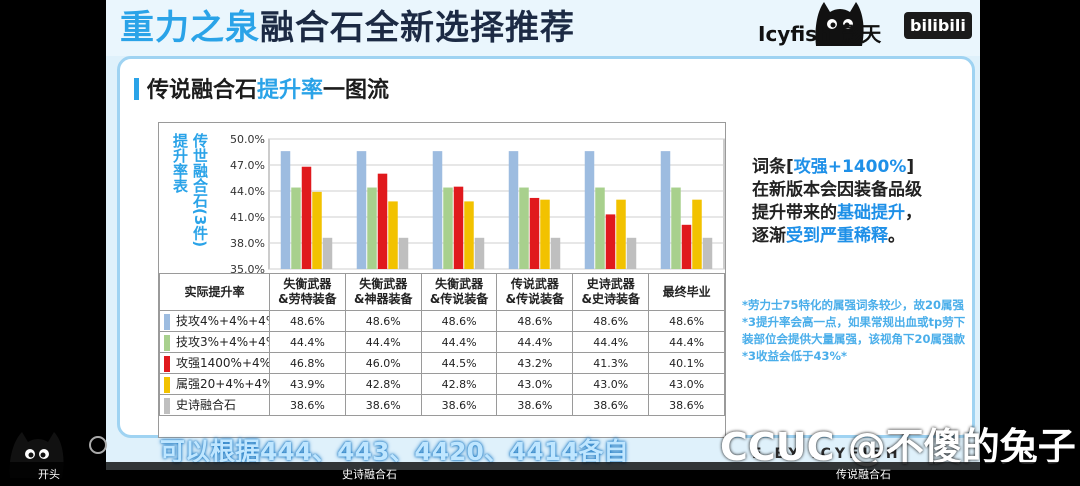  What do you see at coordinates (247, 139) in the screenshot?
I see `y-tick-label: 50.0%` at bounding box center [247, 139].